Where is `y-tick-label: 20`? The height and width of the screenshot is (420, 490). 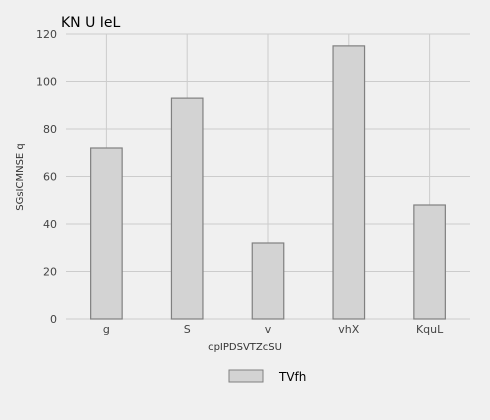
y-tick-label: 20 is located at coordinates (50, 272).